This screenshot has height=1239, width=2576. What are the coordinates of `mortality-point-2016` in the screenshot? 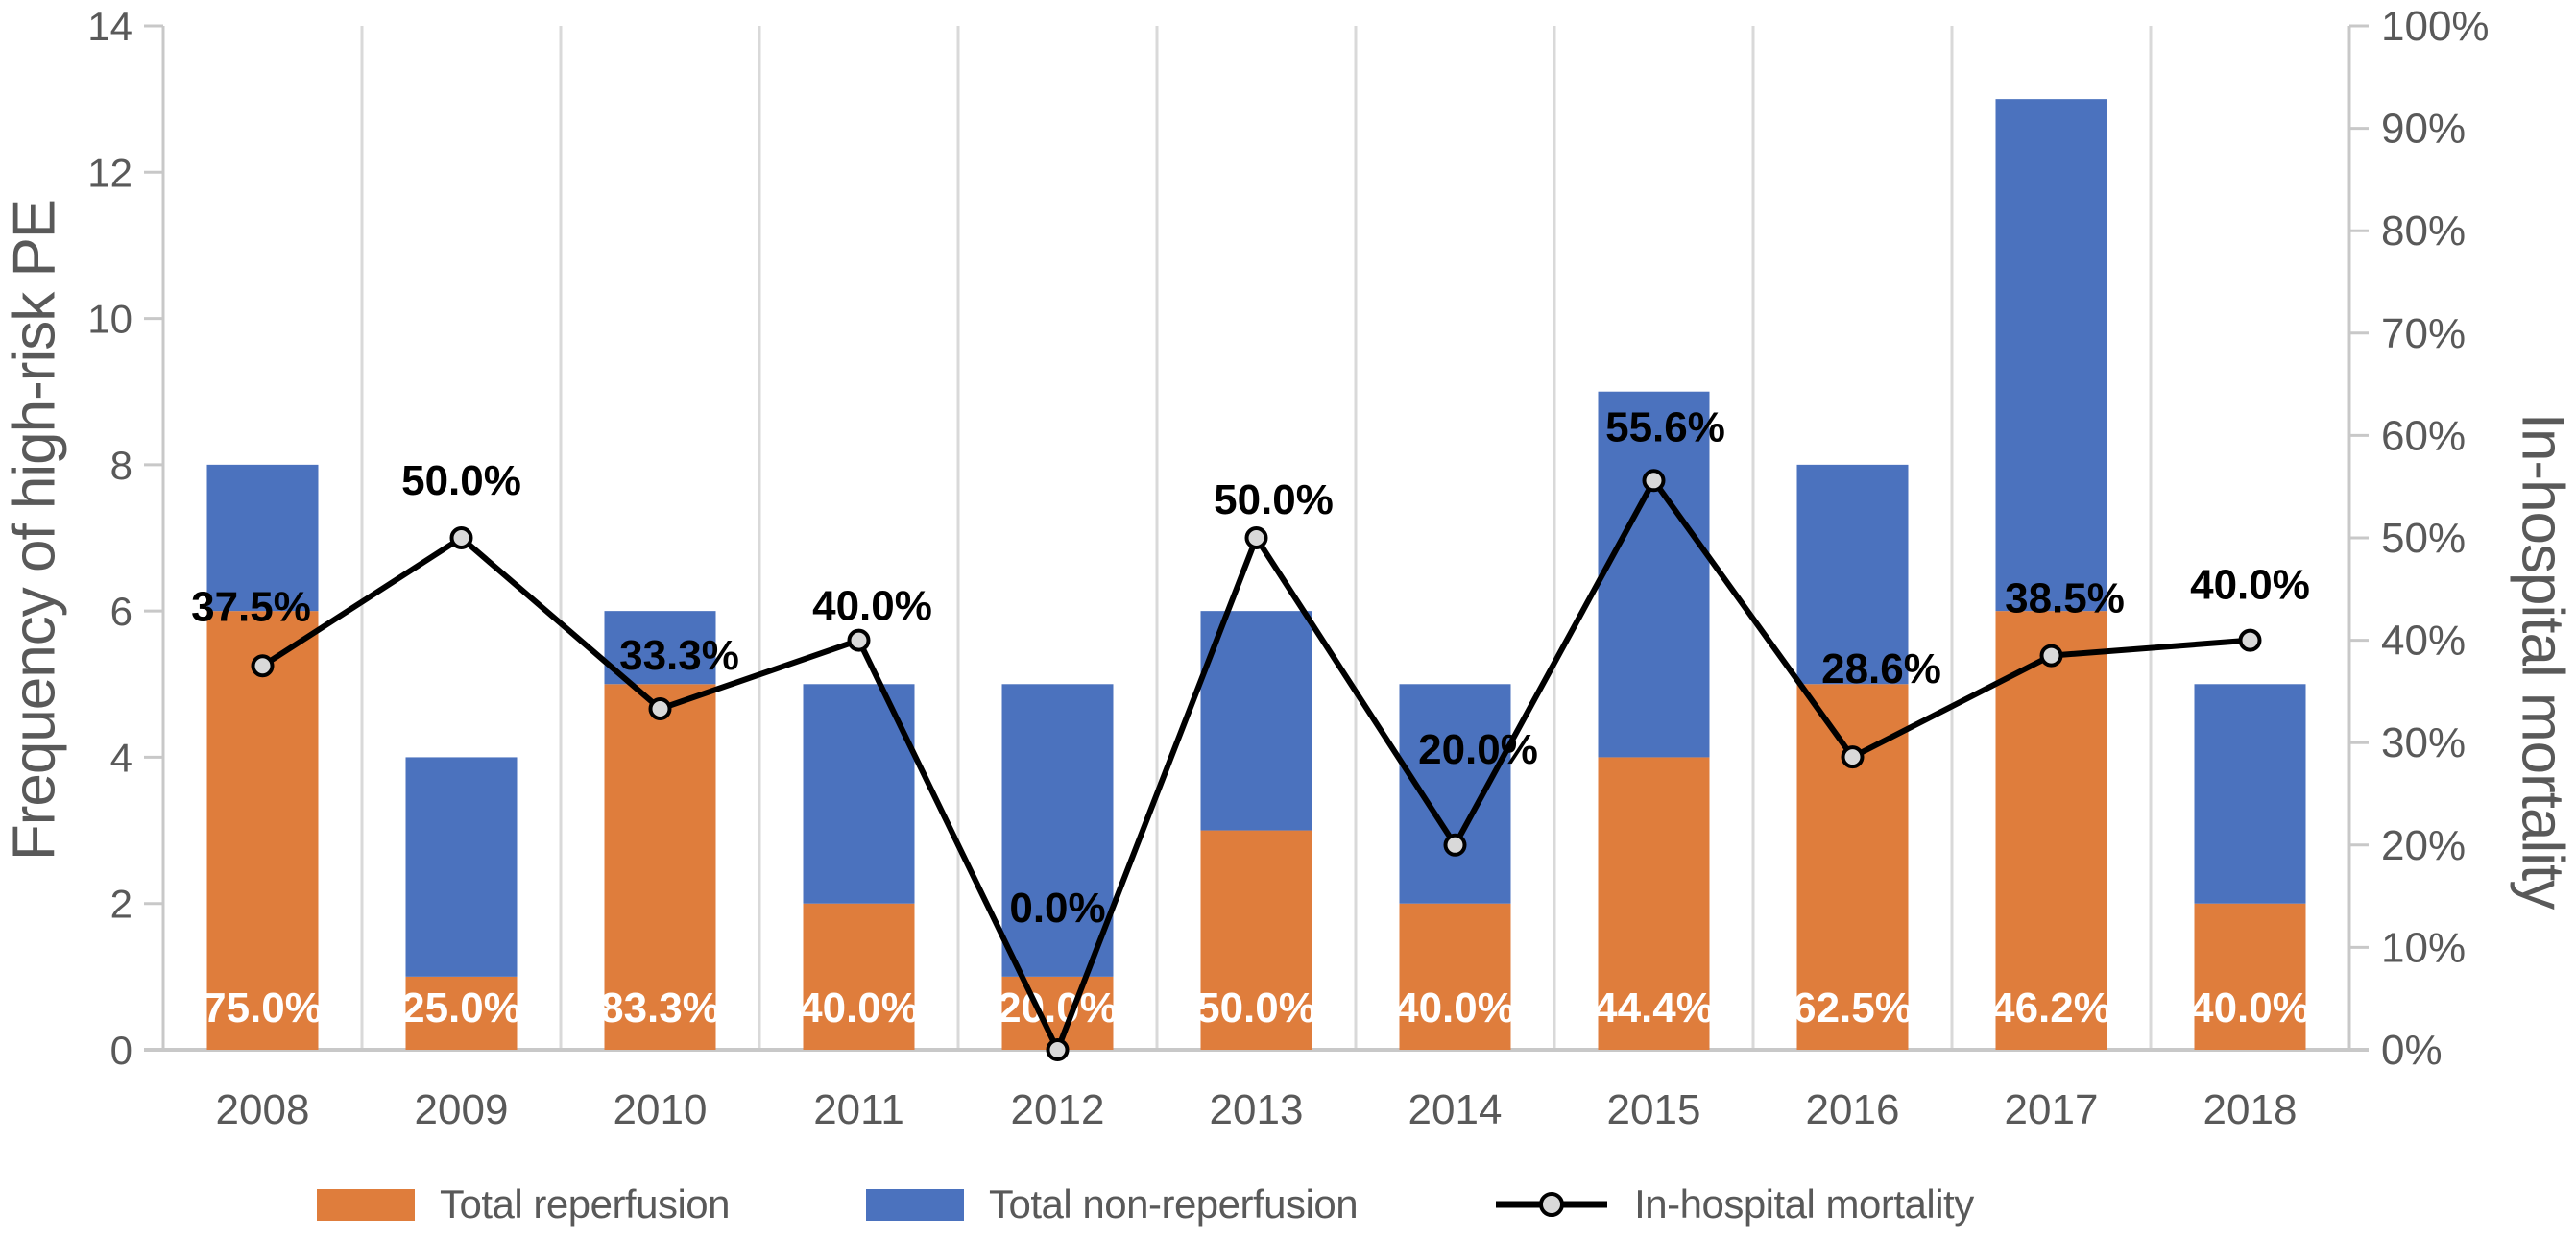 It's located at (1853, 757).